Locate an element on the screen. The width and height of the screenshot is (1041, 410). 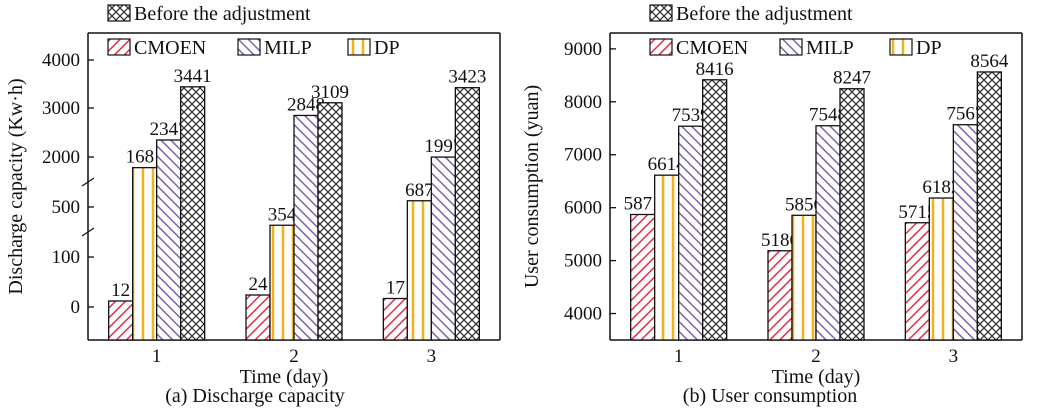
y-axis-title: Discharge capacity (Kw·h) is located at coordinates (16, 186).